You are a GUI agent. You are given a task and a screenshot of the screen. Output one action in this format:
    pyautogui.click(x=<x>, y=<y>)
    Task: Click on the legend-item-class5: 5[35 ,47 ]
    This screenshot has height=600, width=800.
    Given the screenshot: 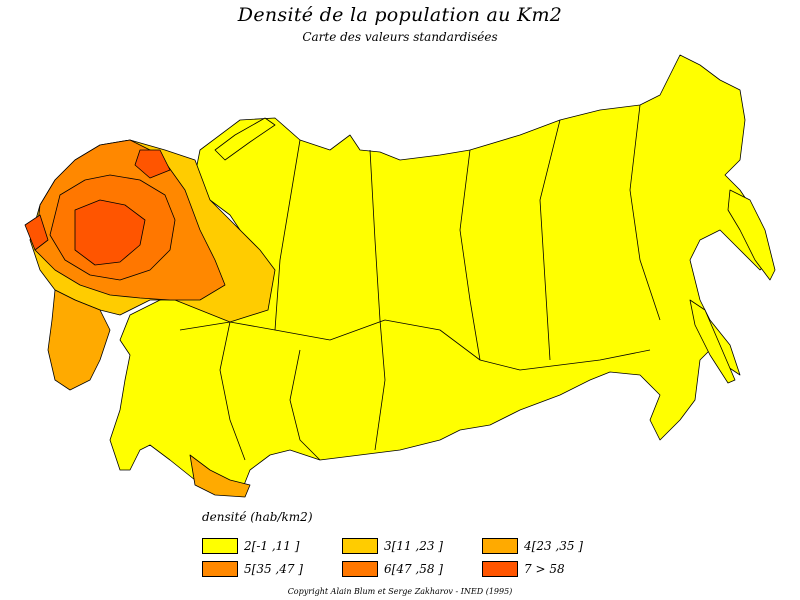 What is the action you would take?
    pyautogui.click(x=252, y=569)
    